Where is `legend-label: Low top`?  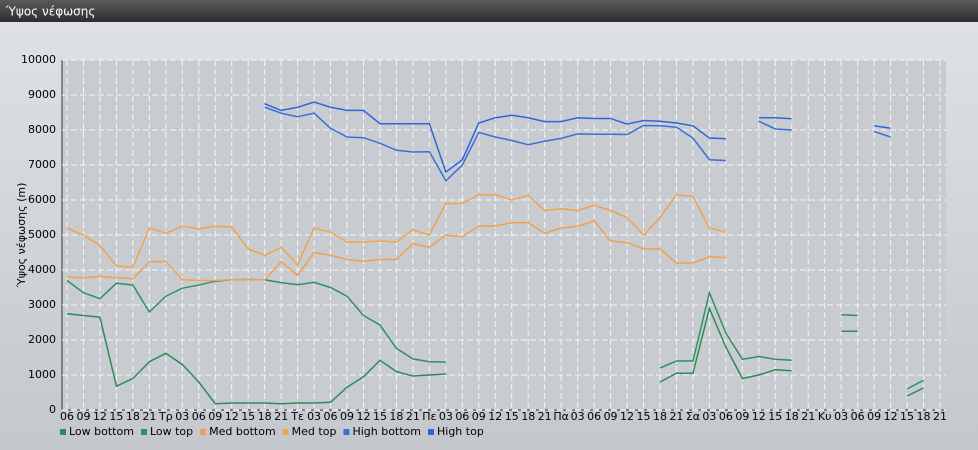 legend-label: Low top is located at coordinates (171, 431).